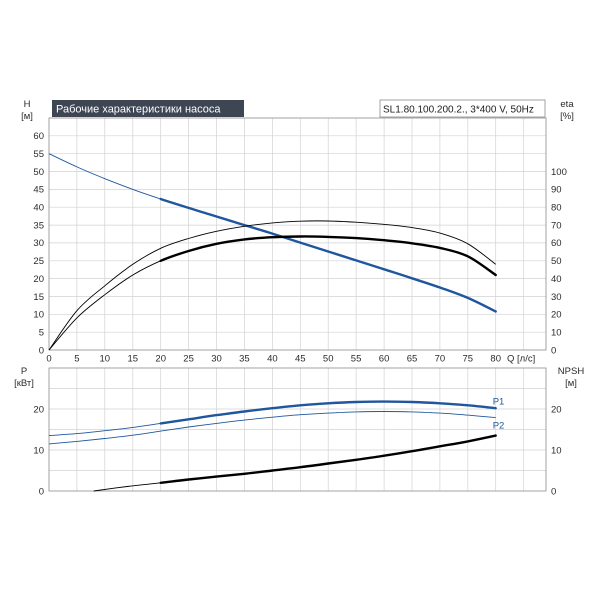 This screenshot has height=600, width=600. I want to click on x-tick-label: 40, so click(272, 359).